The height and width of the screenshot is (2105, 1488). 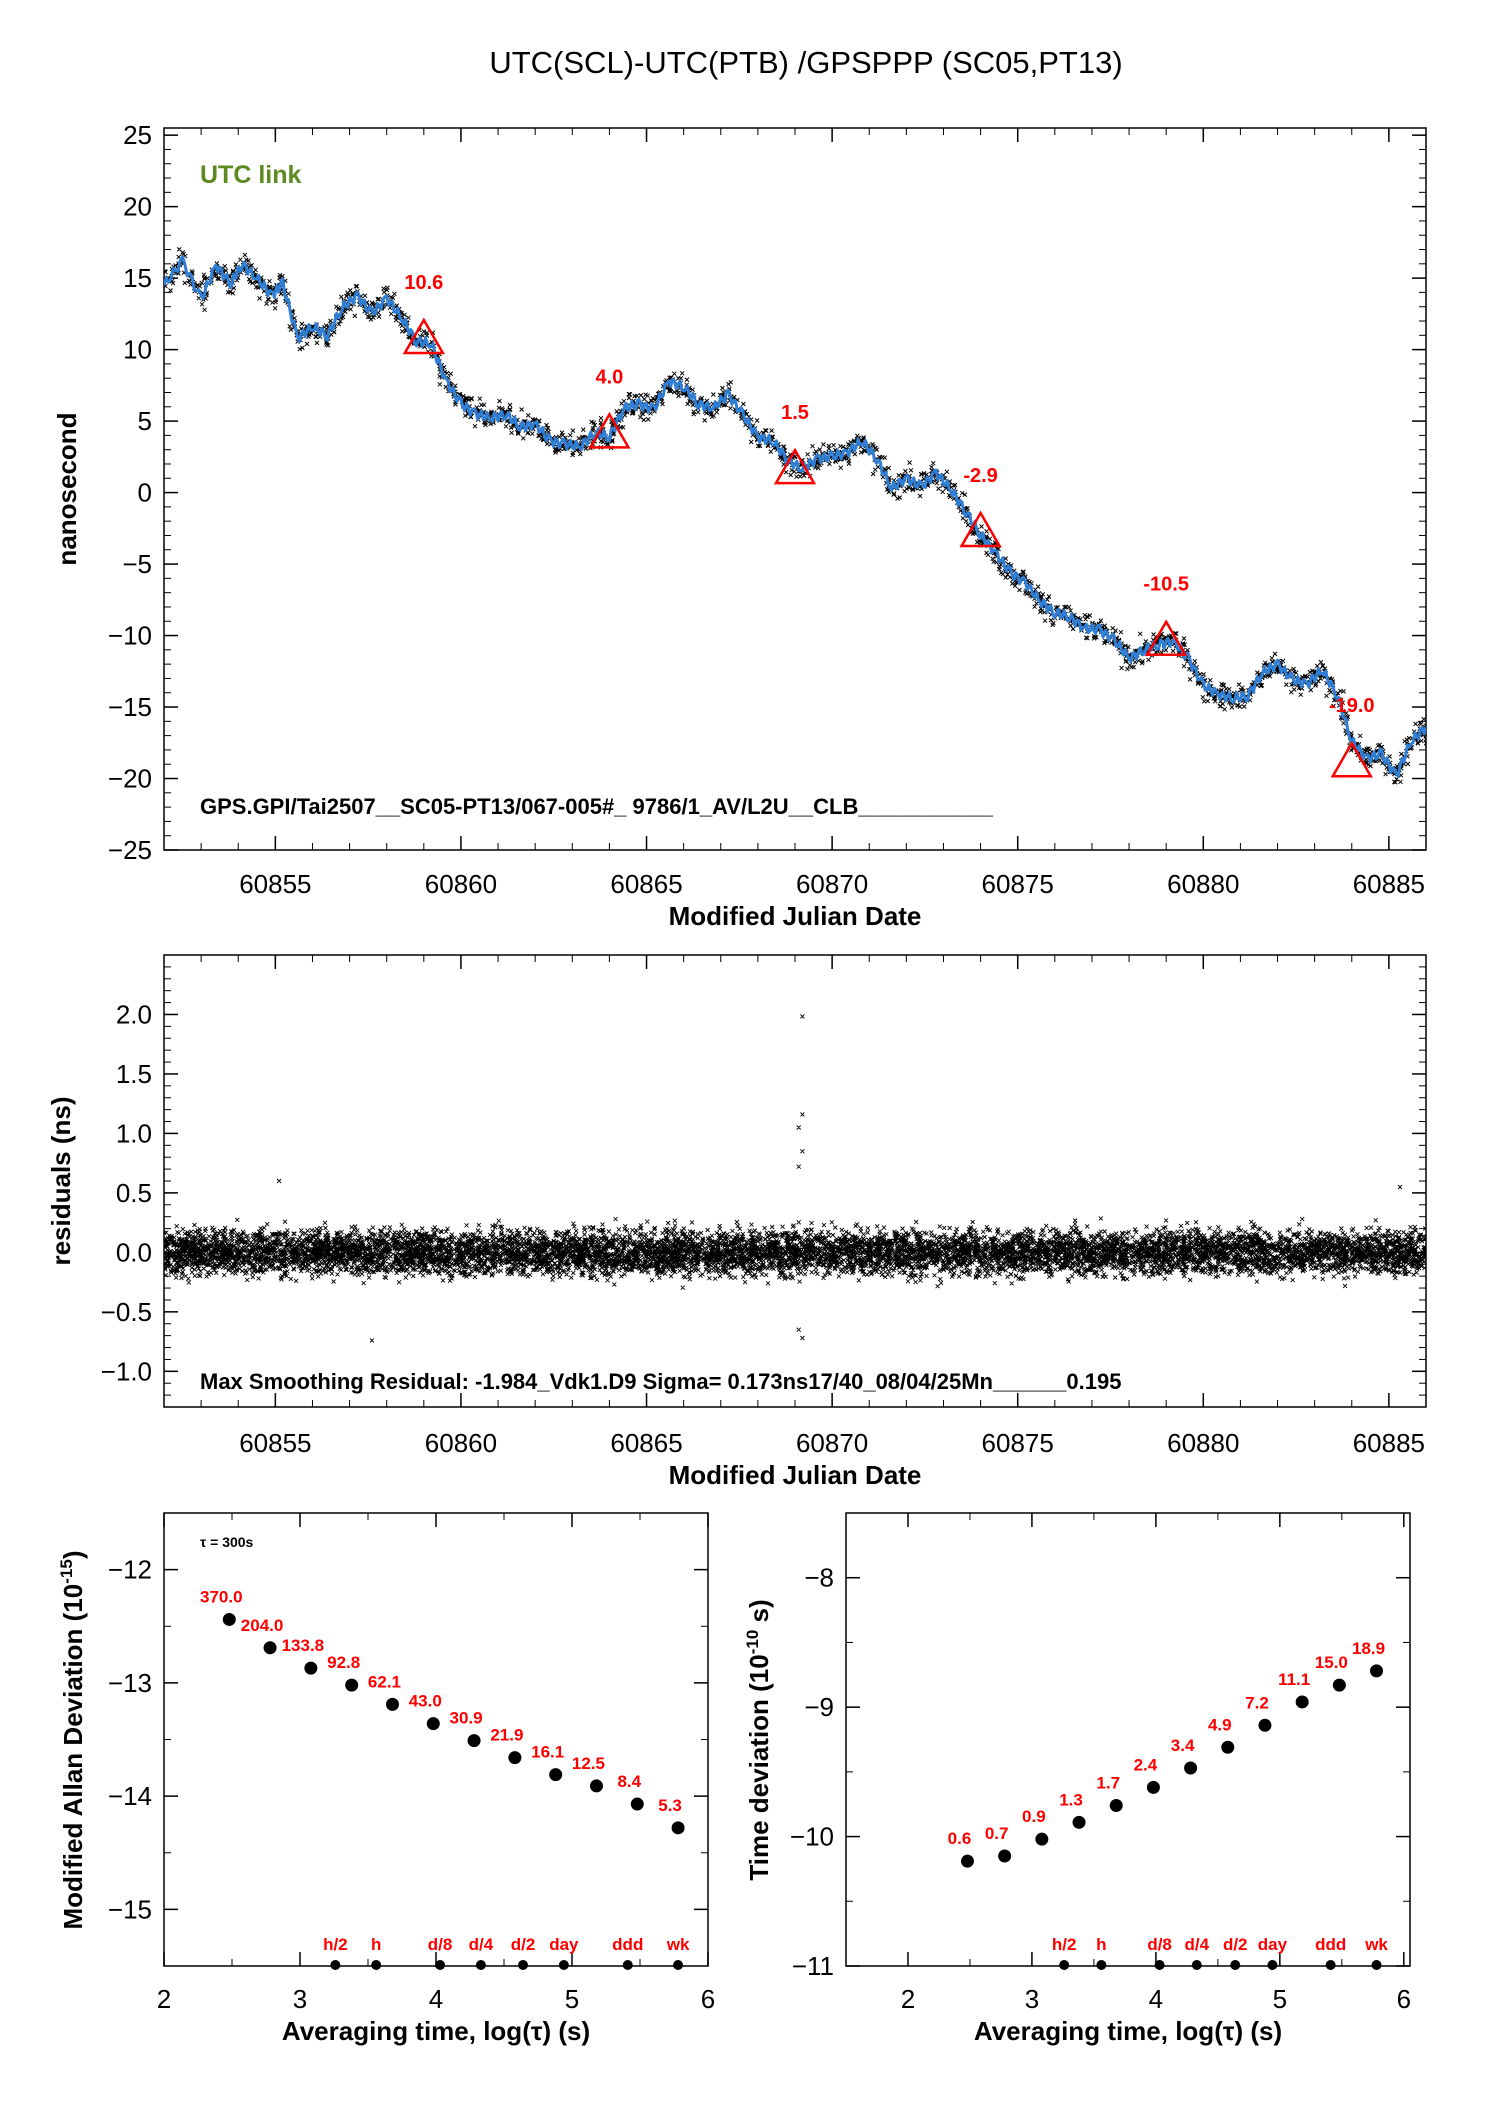 What do you see at coordinates (1389, 1443) in the screenshot?
I see `res-xtick-label: 60885` at bounding box center [1389, 1443].